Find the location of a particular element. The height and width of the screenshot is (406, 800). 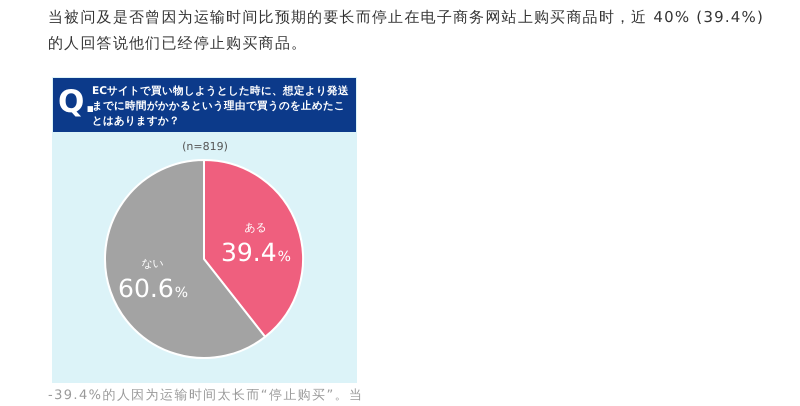

data-label: 60.6% is located at coordinates (153, 288).